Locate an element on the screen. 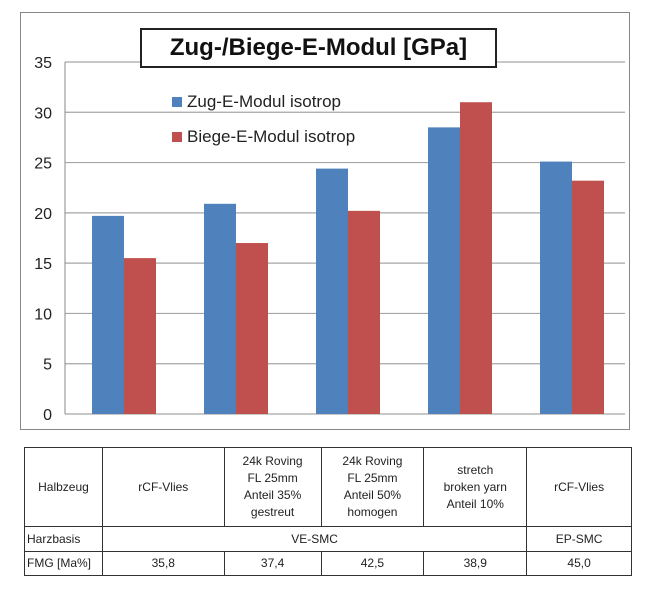 The image size is (658, 600). table-cell: 37,4 is located at coordinates (272, 563).